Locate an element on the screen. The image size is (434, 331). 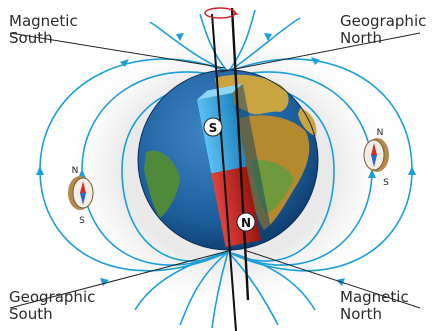
land-arabia is located at coordinates (307, 122).